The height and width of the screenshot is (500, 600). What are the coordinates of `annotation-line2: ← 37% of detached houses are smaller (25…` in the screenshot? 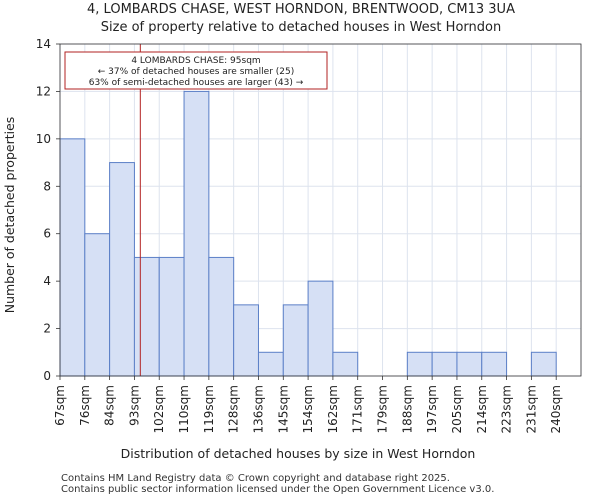 It's located at (196, 72).